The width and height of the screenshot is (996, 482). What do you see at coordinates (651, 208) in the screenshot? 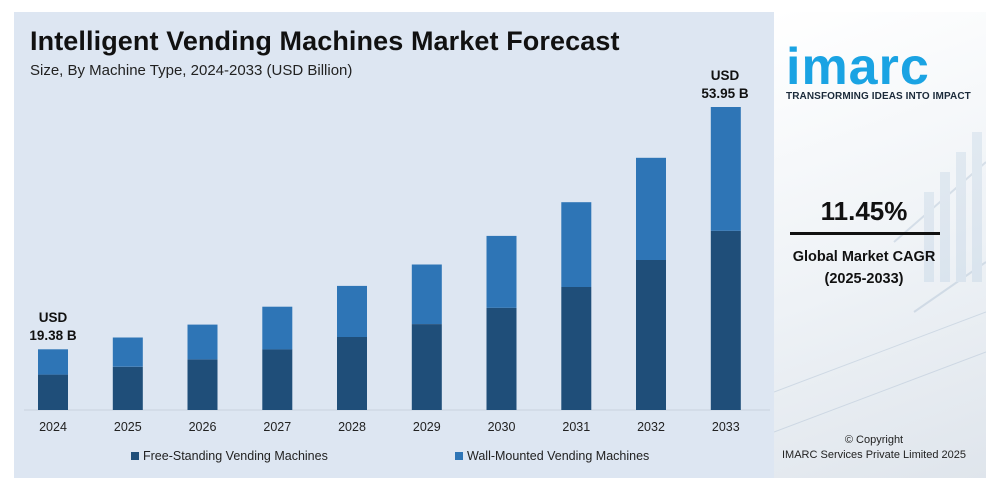
I see `bar-2032-wall-mounted` at bounding box center [651, 208].